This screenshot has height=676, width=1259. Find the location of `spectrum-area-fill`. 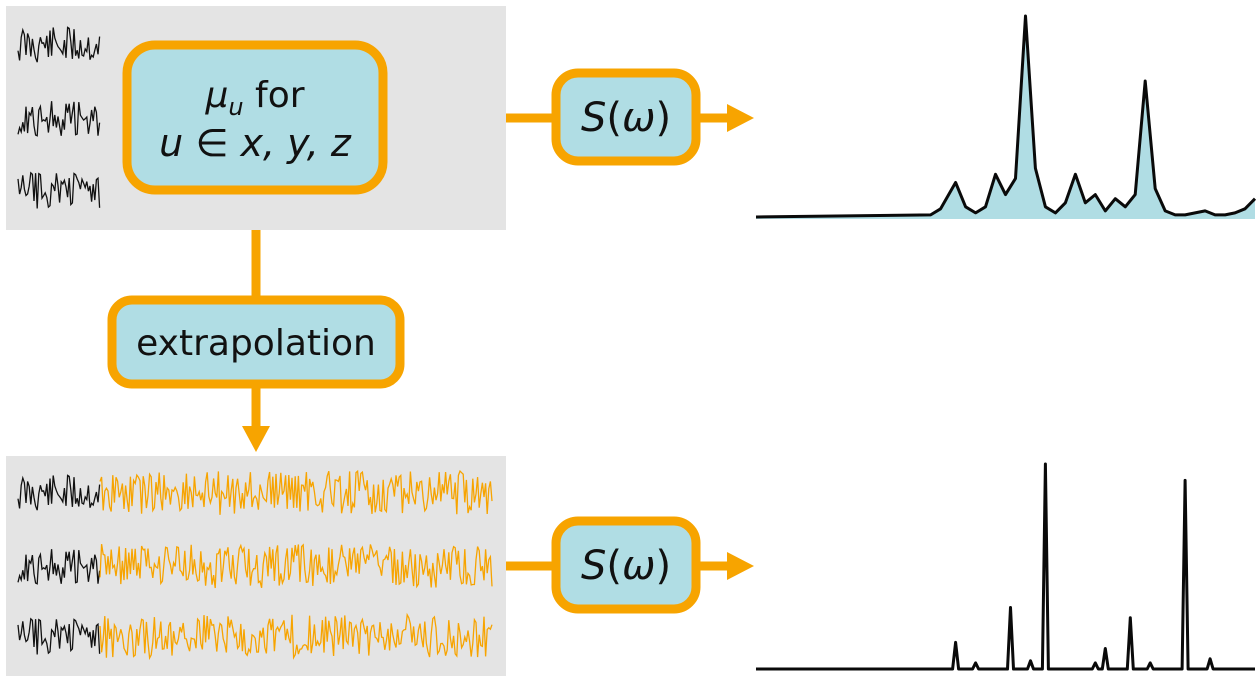

spectrum-area-fill is located at coordinates (1005, 117).